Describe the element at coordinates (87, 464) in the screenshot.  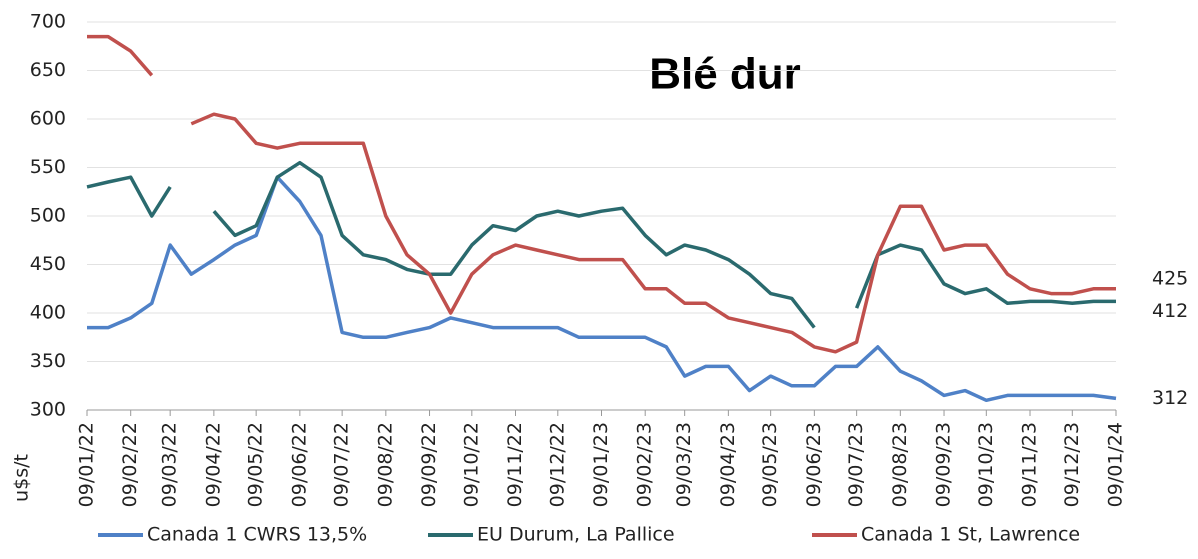
I see `x-tick-label: 09/01/22` at that location.